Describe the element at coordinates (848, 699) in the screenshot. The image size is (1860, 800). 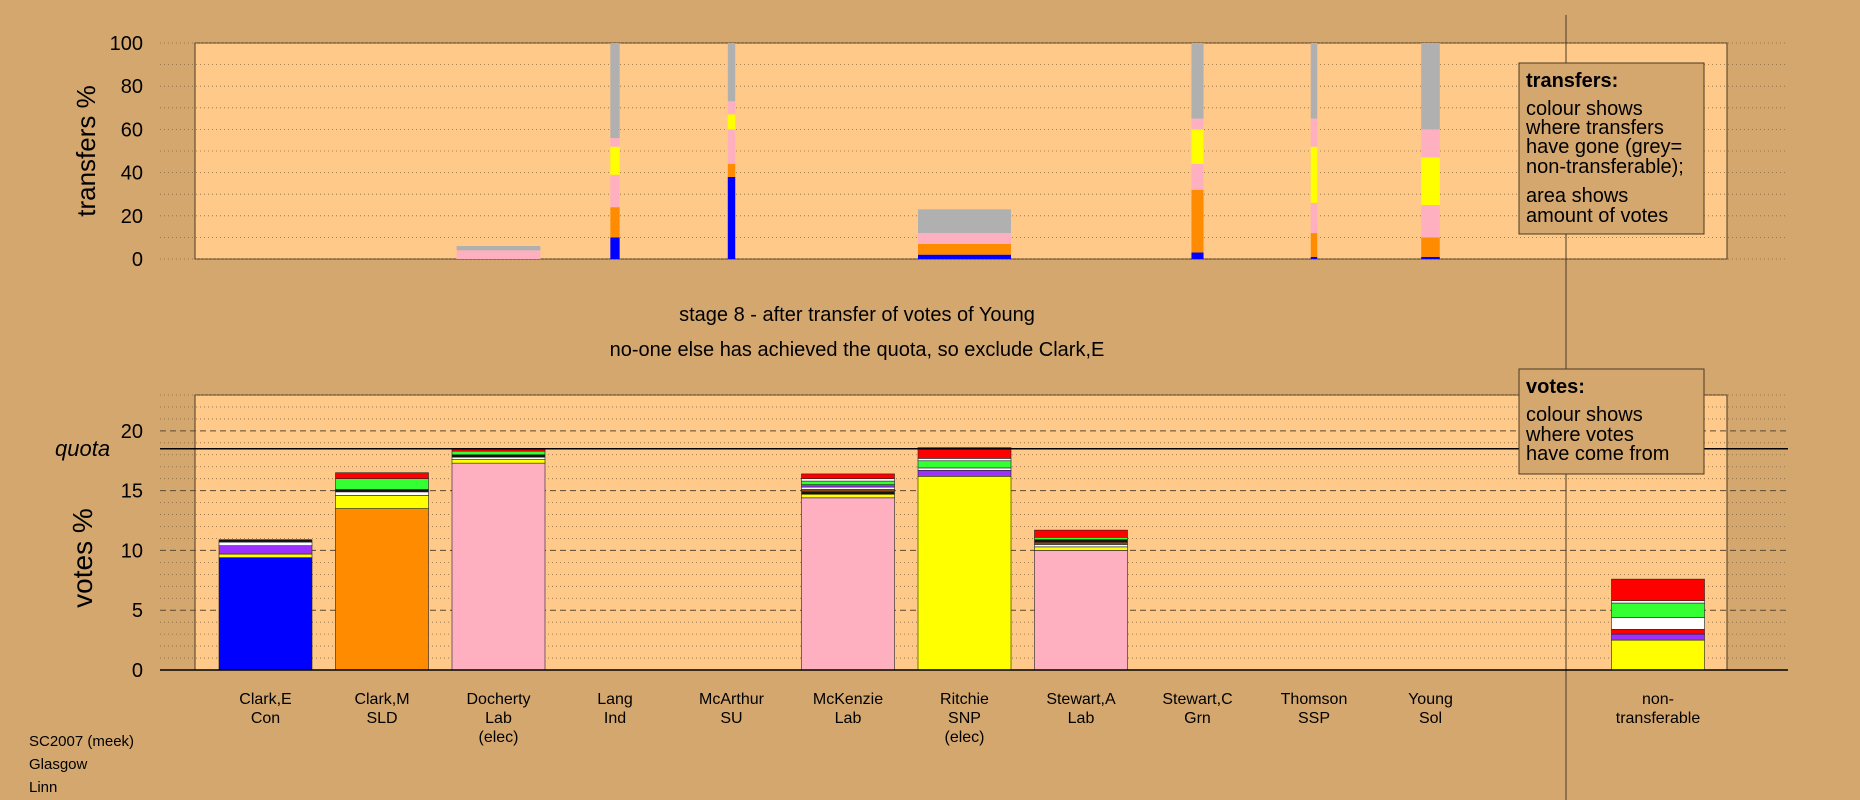
I see `candidate-name: McKenzie` at that location.